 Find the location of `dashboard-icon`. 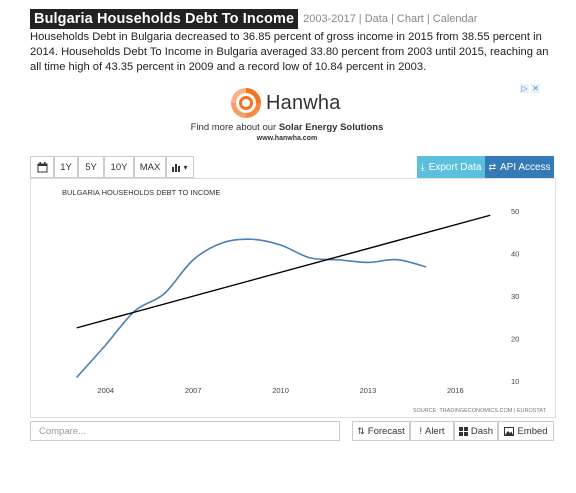

dashboard-icon is located at coordinates (463, 431).